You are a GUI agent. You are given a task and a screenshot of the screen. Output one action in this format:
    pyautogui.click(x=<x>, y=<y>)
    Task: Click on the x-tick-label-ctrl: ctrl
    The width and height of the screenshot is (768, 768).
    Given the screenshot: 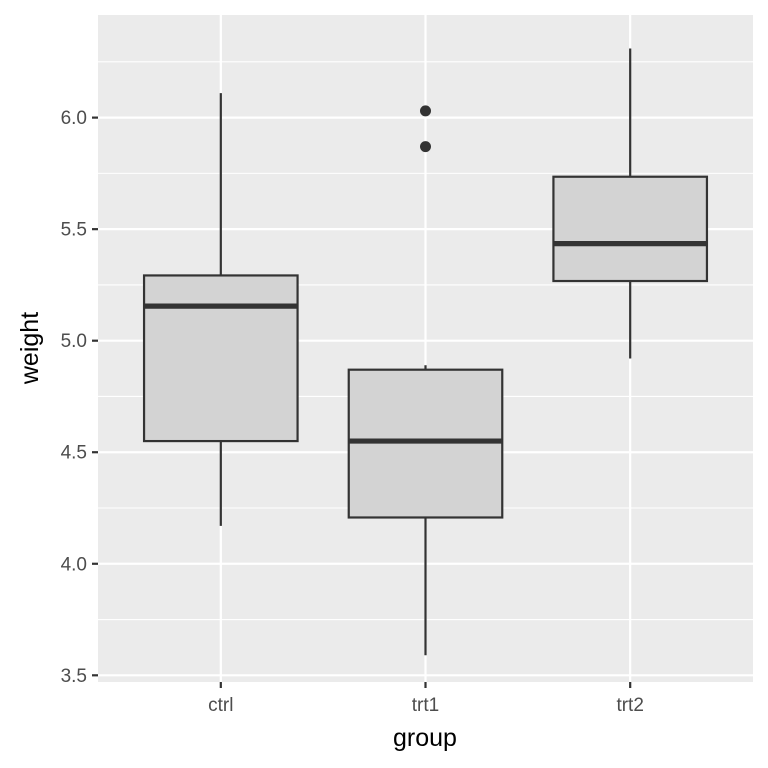 What is the action you would take?
    pyautogui.click(x=220, y=705)
    